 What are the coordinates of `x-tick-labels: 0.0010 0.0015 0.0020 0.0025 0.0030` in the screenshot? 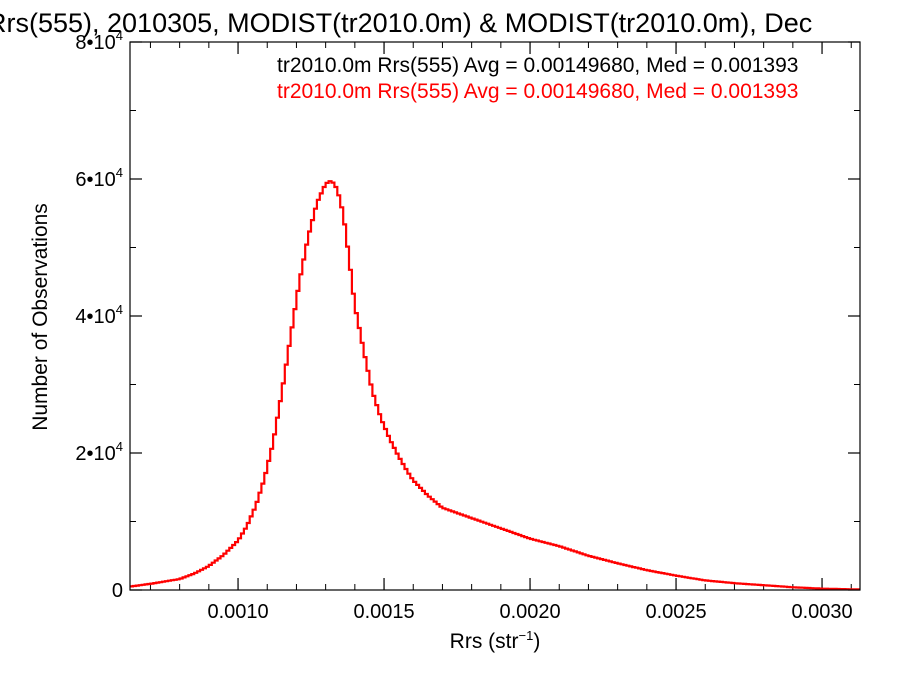 It's located at (529, 612).